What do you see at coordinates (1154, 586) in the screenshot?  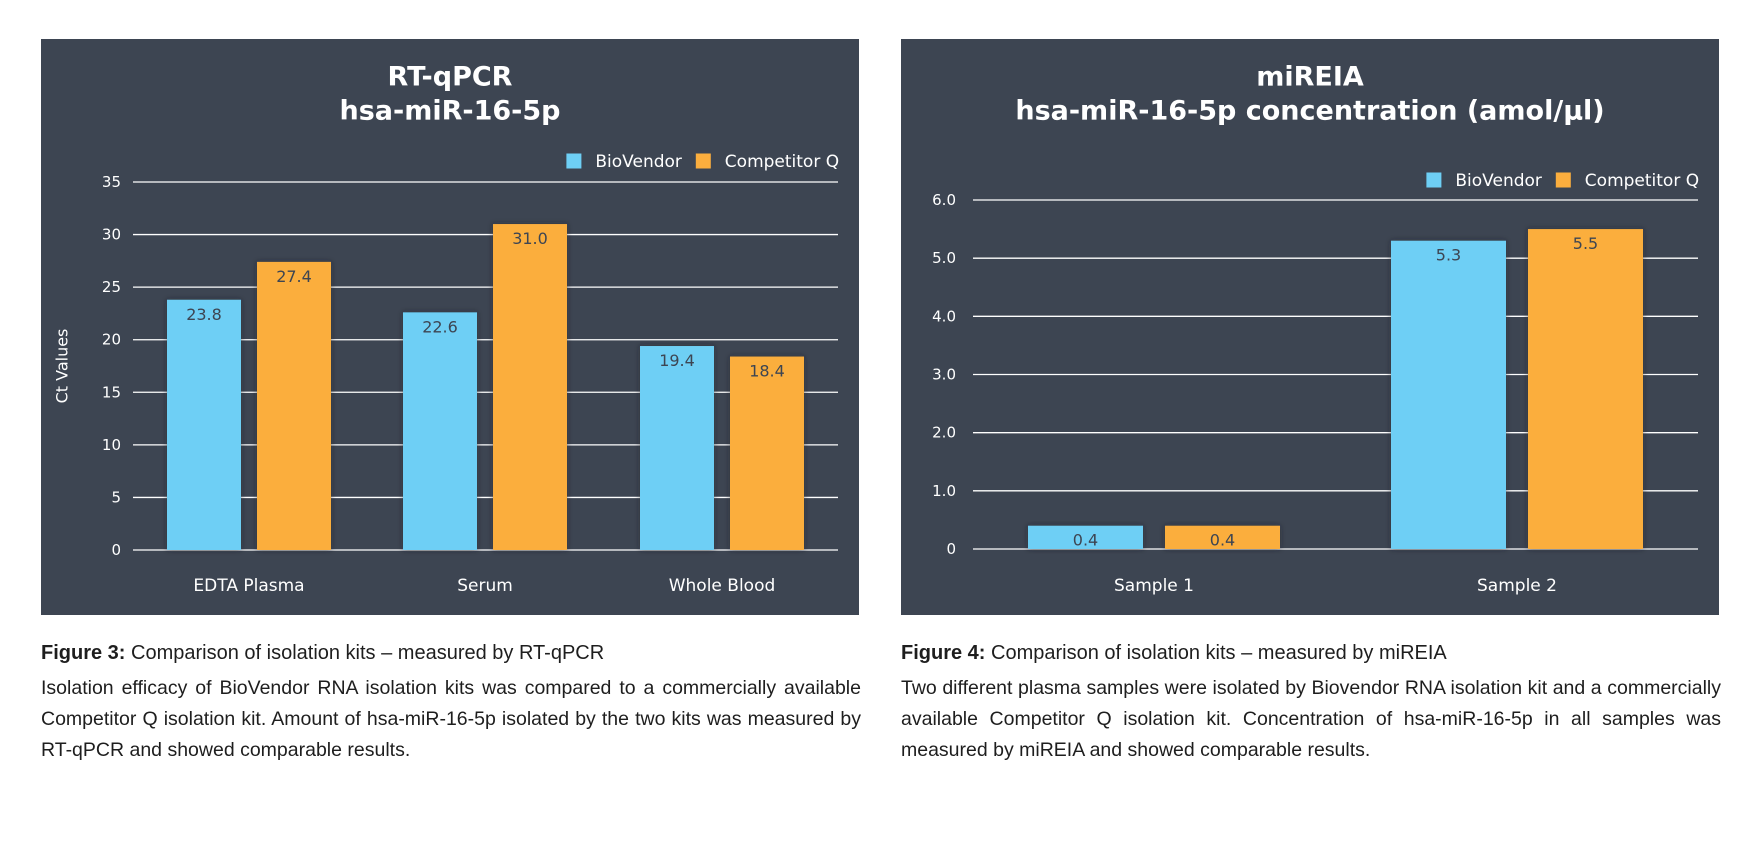 I see `x-category-label: Sample 1` at bounding box center [1154, 586].